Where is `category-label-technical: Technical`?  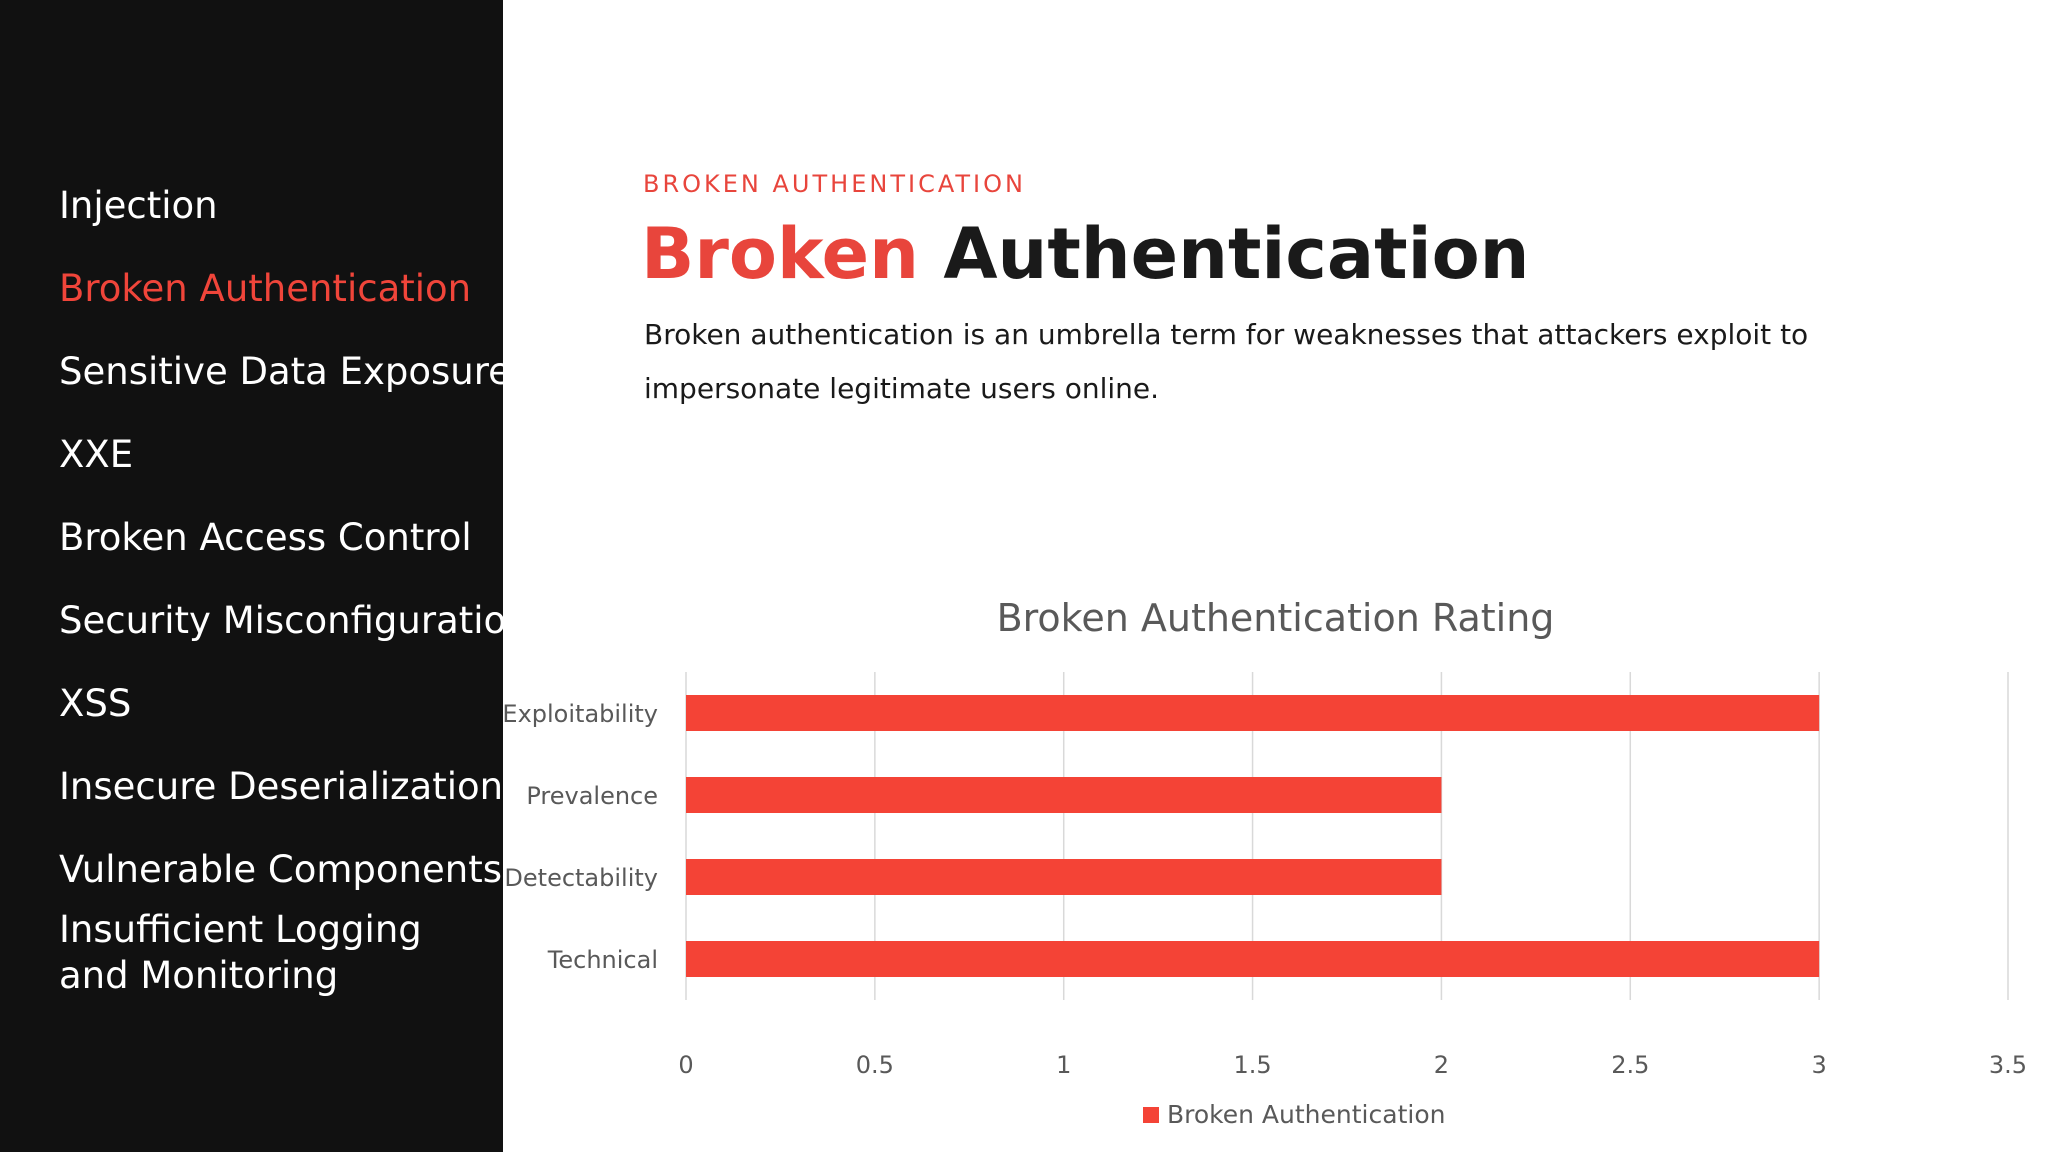
category-label-technical: Technical is located at coordinates (602, 960).